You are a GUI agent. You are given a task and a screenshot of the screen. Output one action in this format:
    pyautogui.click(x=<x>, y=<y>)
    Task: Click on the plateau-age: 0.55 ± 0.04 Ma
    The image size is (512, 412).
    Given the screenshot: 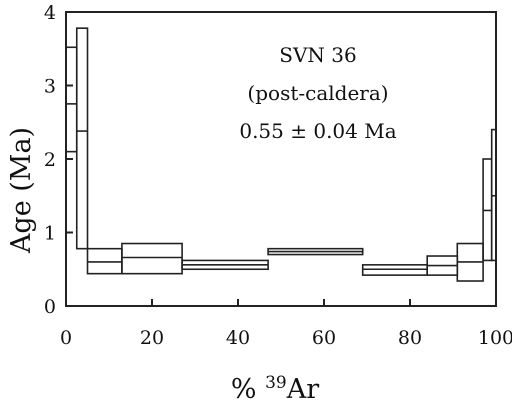 What is the action you would take?
    pyautogui.click(x=317, y=131)
    